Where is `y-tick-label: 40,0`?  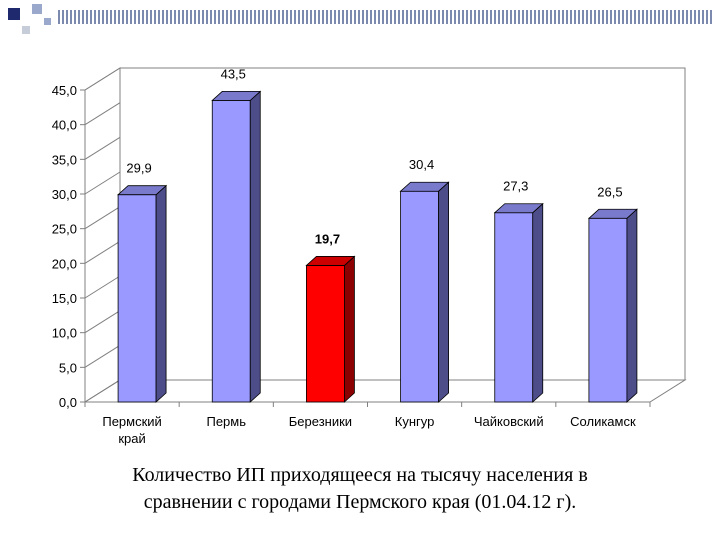 y-tick-label: 40,0 is located at coordinates (64, 125).